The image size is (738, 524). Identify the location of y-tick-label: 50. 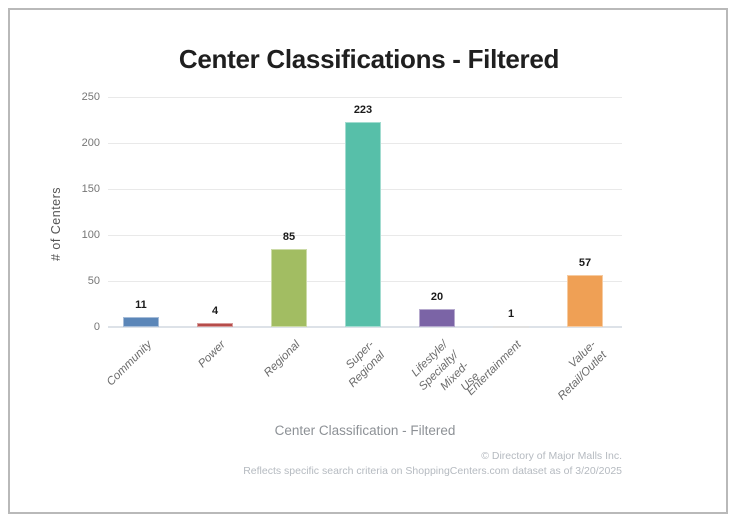
(93, 280).